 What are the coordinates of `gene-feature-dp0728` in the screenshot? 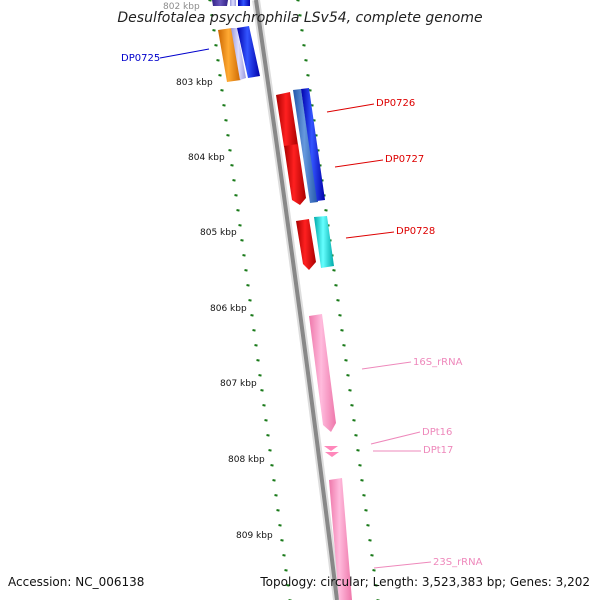 It's located at (306, 244).